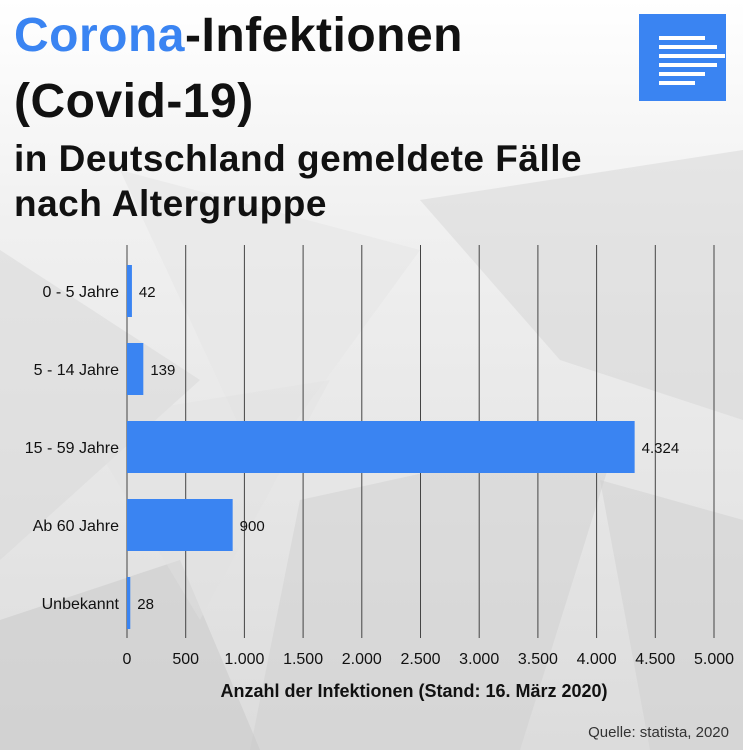 This screenshot has width=743, height=750. Describe the element at coordinates (134, 101) in the screenshot. I see `page-title-line2: (Covid-19)` at that location.